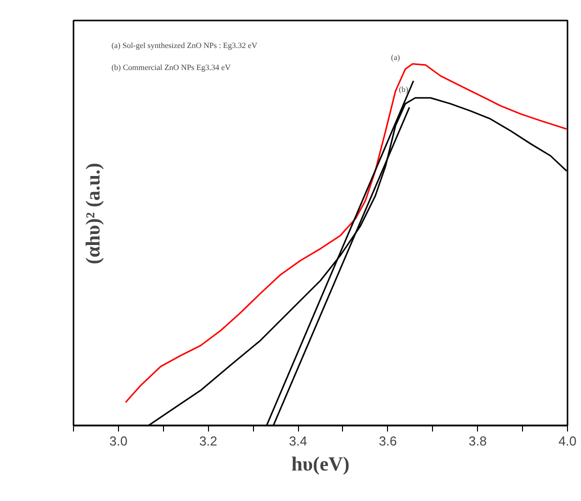 This screenshot has height=501, width=581. What do you see at coordinates (403, 89) in the screenshot?
I see `annotation: (b)` at bounding box center [403, 89].